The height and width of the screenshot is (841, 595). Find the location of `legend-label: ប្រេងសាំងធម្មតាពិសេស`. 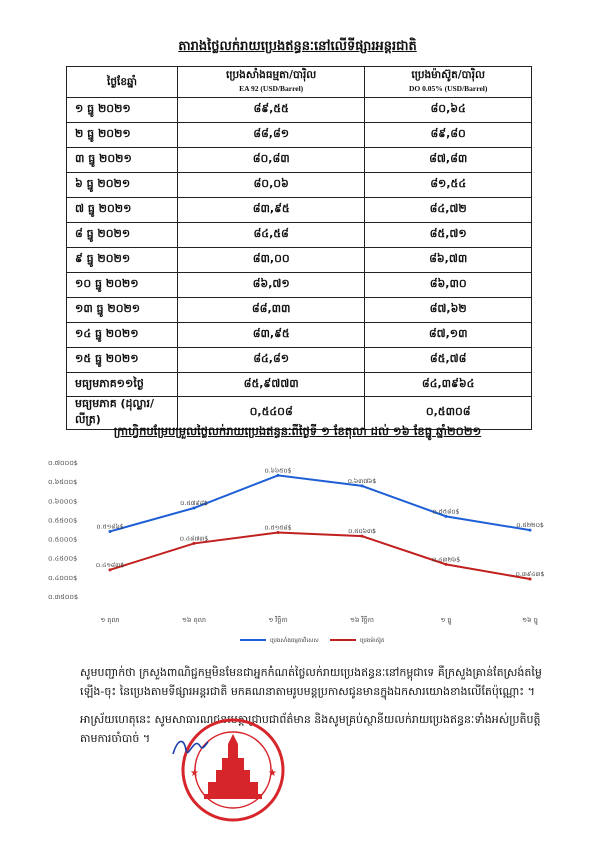

legend-label: ប្រេងសាំងធម្មតាពិសេស is located at coordinates (294, 640).